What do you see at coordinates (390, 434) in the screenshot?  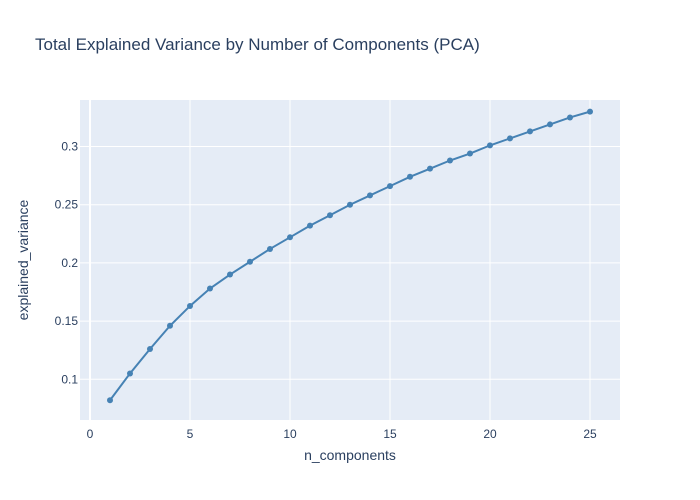 I see `x-tick-label: 15` at bounding box center [390, 434].